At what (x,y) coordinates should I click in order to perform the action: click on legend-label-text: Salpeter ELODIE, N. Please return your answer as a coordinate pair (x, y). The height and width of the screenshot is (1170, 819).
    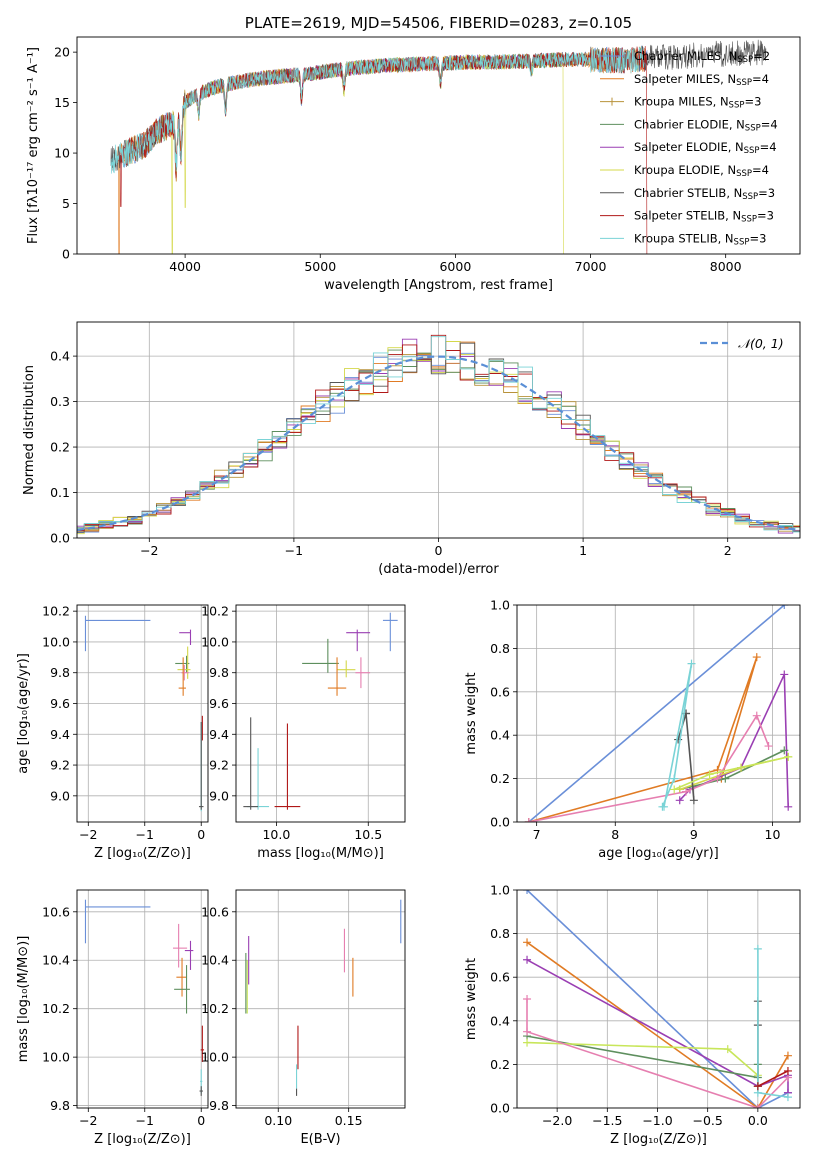
    Looking at the image, I should click on (689, 147).